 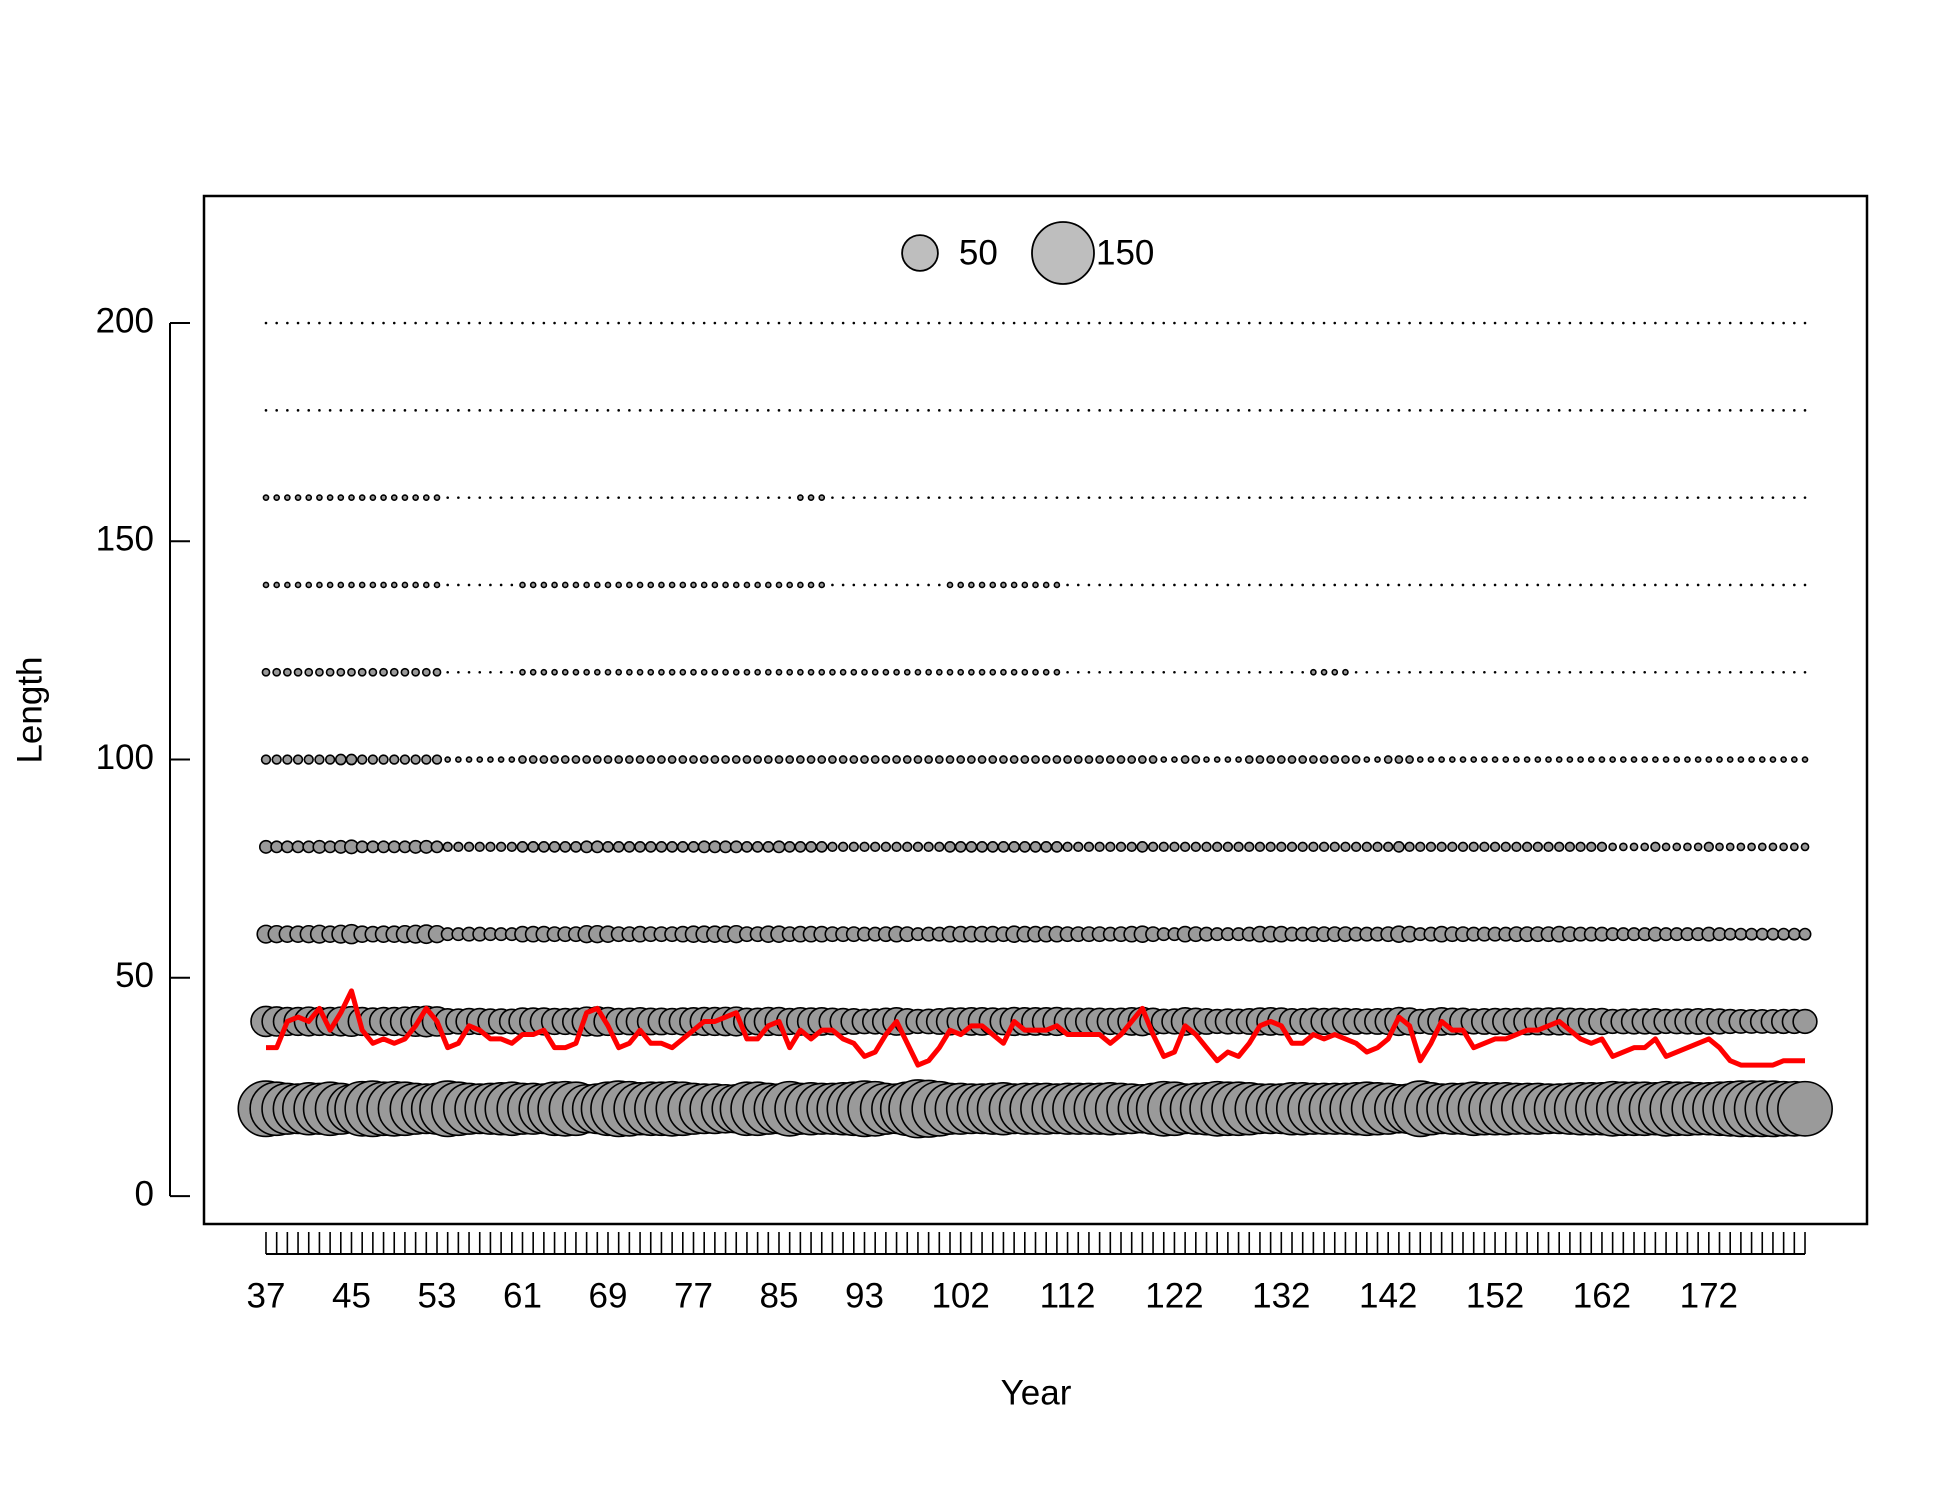 I want to click on legend-bubble, so click(x=920, y=253).